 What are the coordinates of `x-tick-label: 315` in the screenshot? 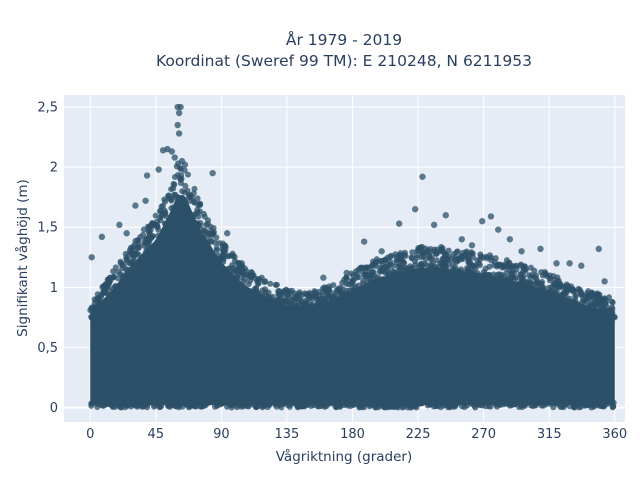 It's located at (549, 434).